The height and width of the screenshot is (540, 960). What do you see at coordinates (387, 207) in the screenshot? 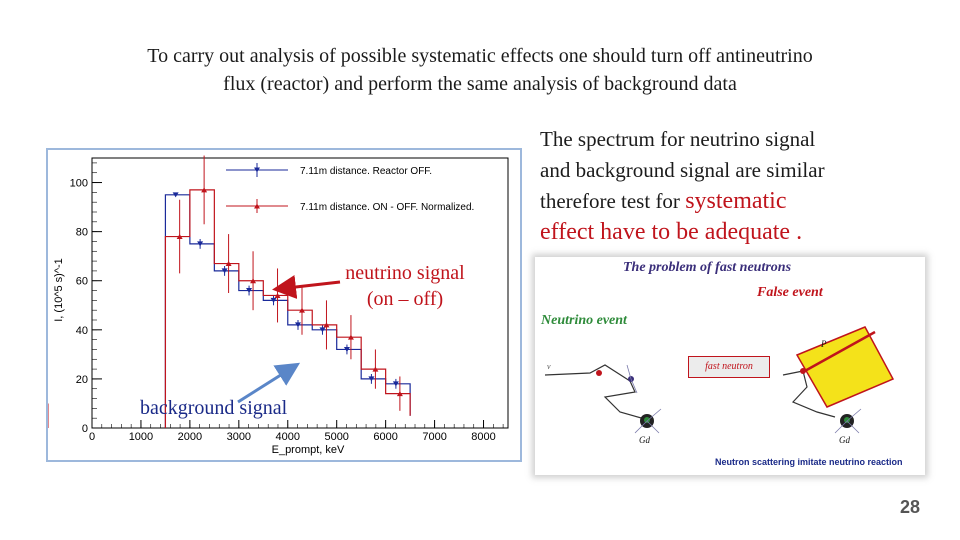
I see `legend-entry: 7.11m distance. ON - OFF. Normalized.` at bounding box center [387, 207].